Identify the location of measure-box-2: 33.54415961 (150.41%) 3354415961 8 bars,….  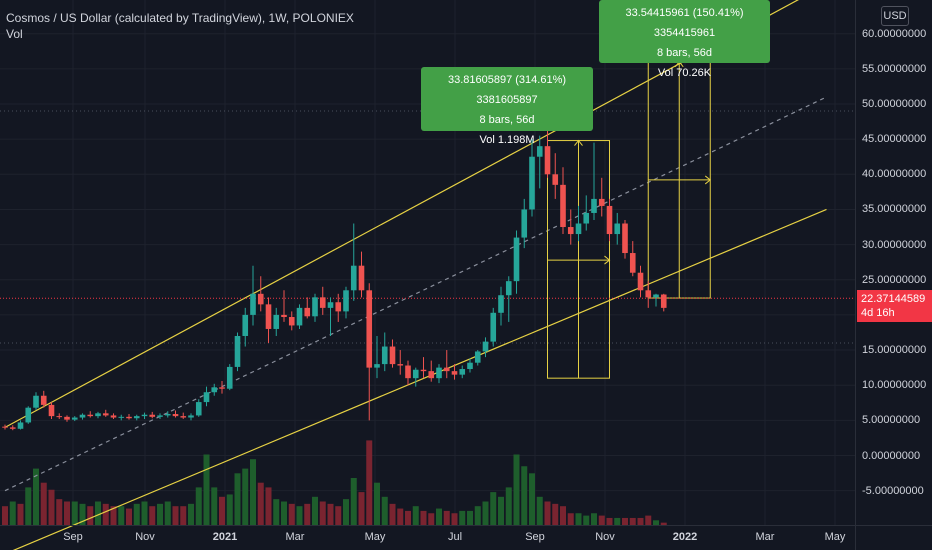
(684, 39).